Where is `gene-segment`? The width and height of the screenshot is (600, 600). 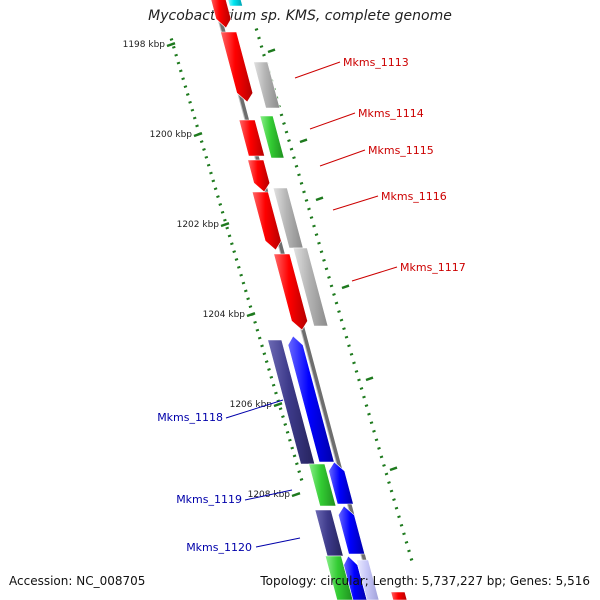 gene-segment is located at coordinates (235, 3).